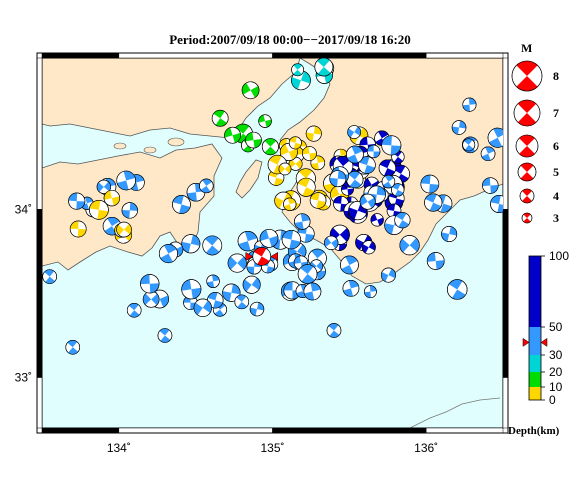 This screenshot has height=500, width=580. What do you see at coordinates (556, 172) in the screenshot?
I see `magnitude-legend-label: 5` at bounding box center [556, 172].